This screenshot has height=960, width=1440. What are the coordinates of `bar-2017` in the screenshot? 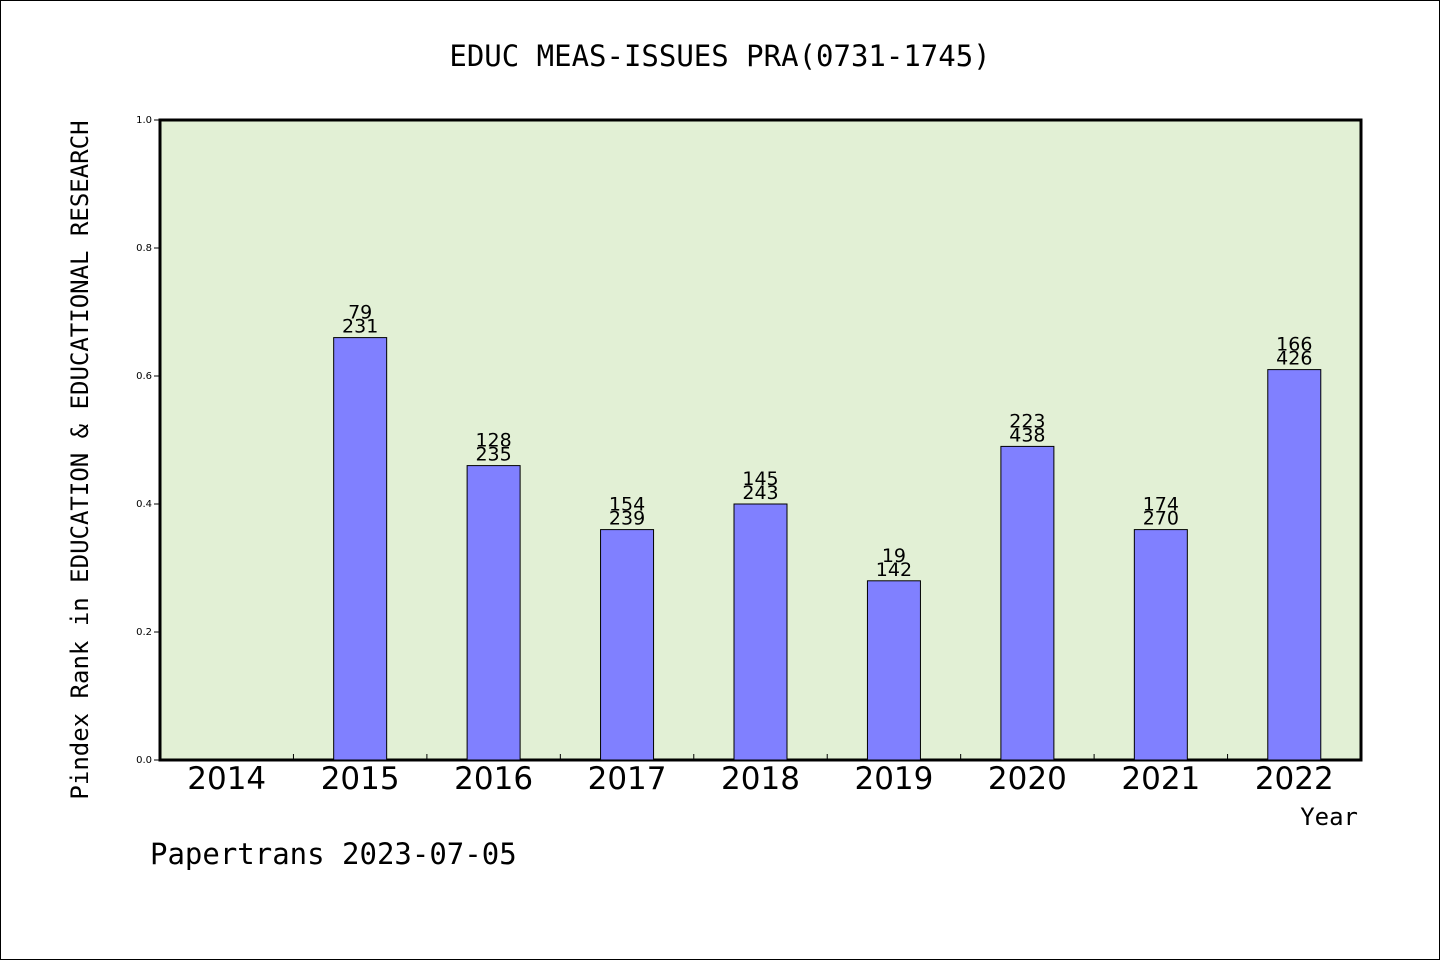 It's located at (627, 645).